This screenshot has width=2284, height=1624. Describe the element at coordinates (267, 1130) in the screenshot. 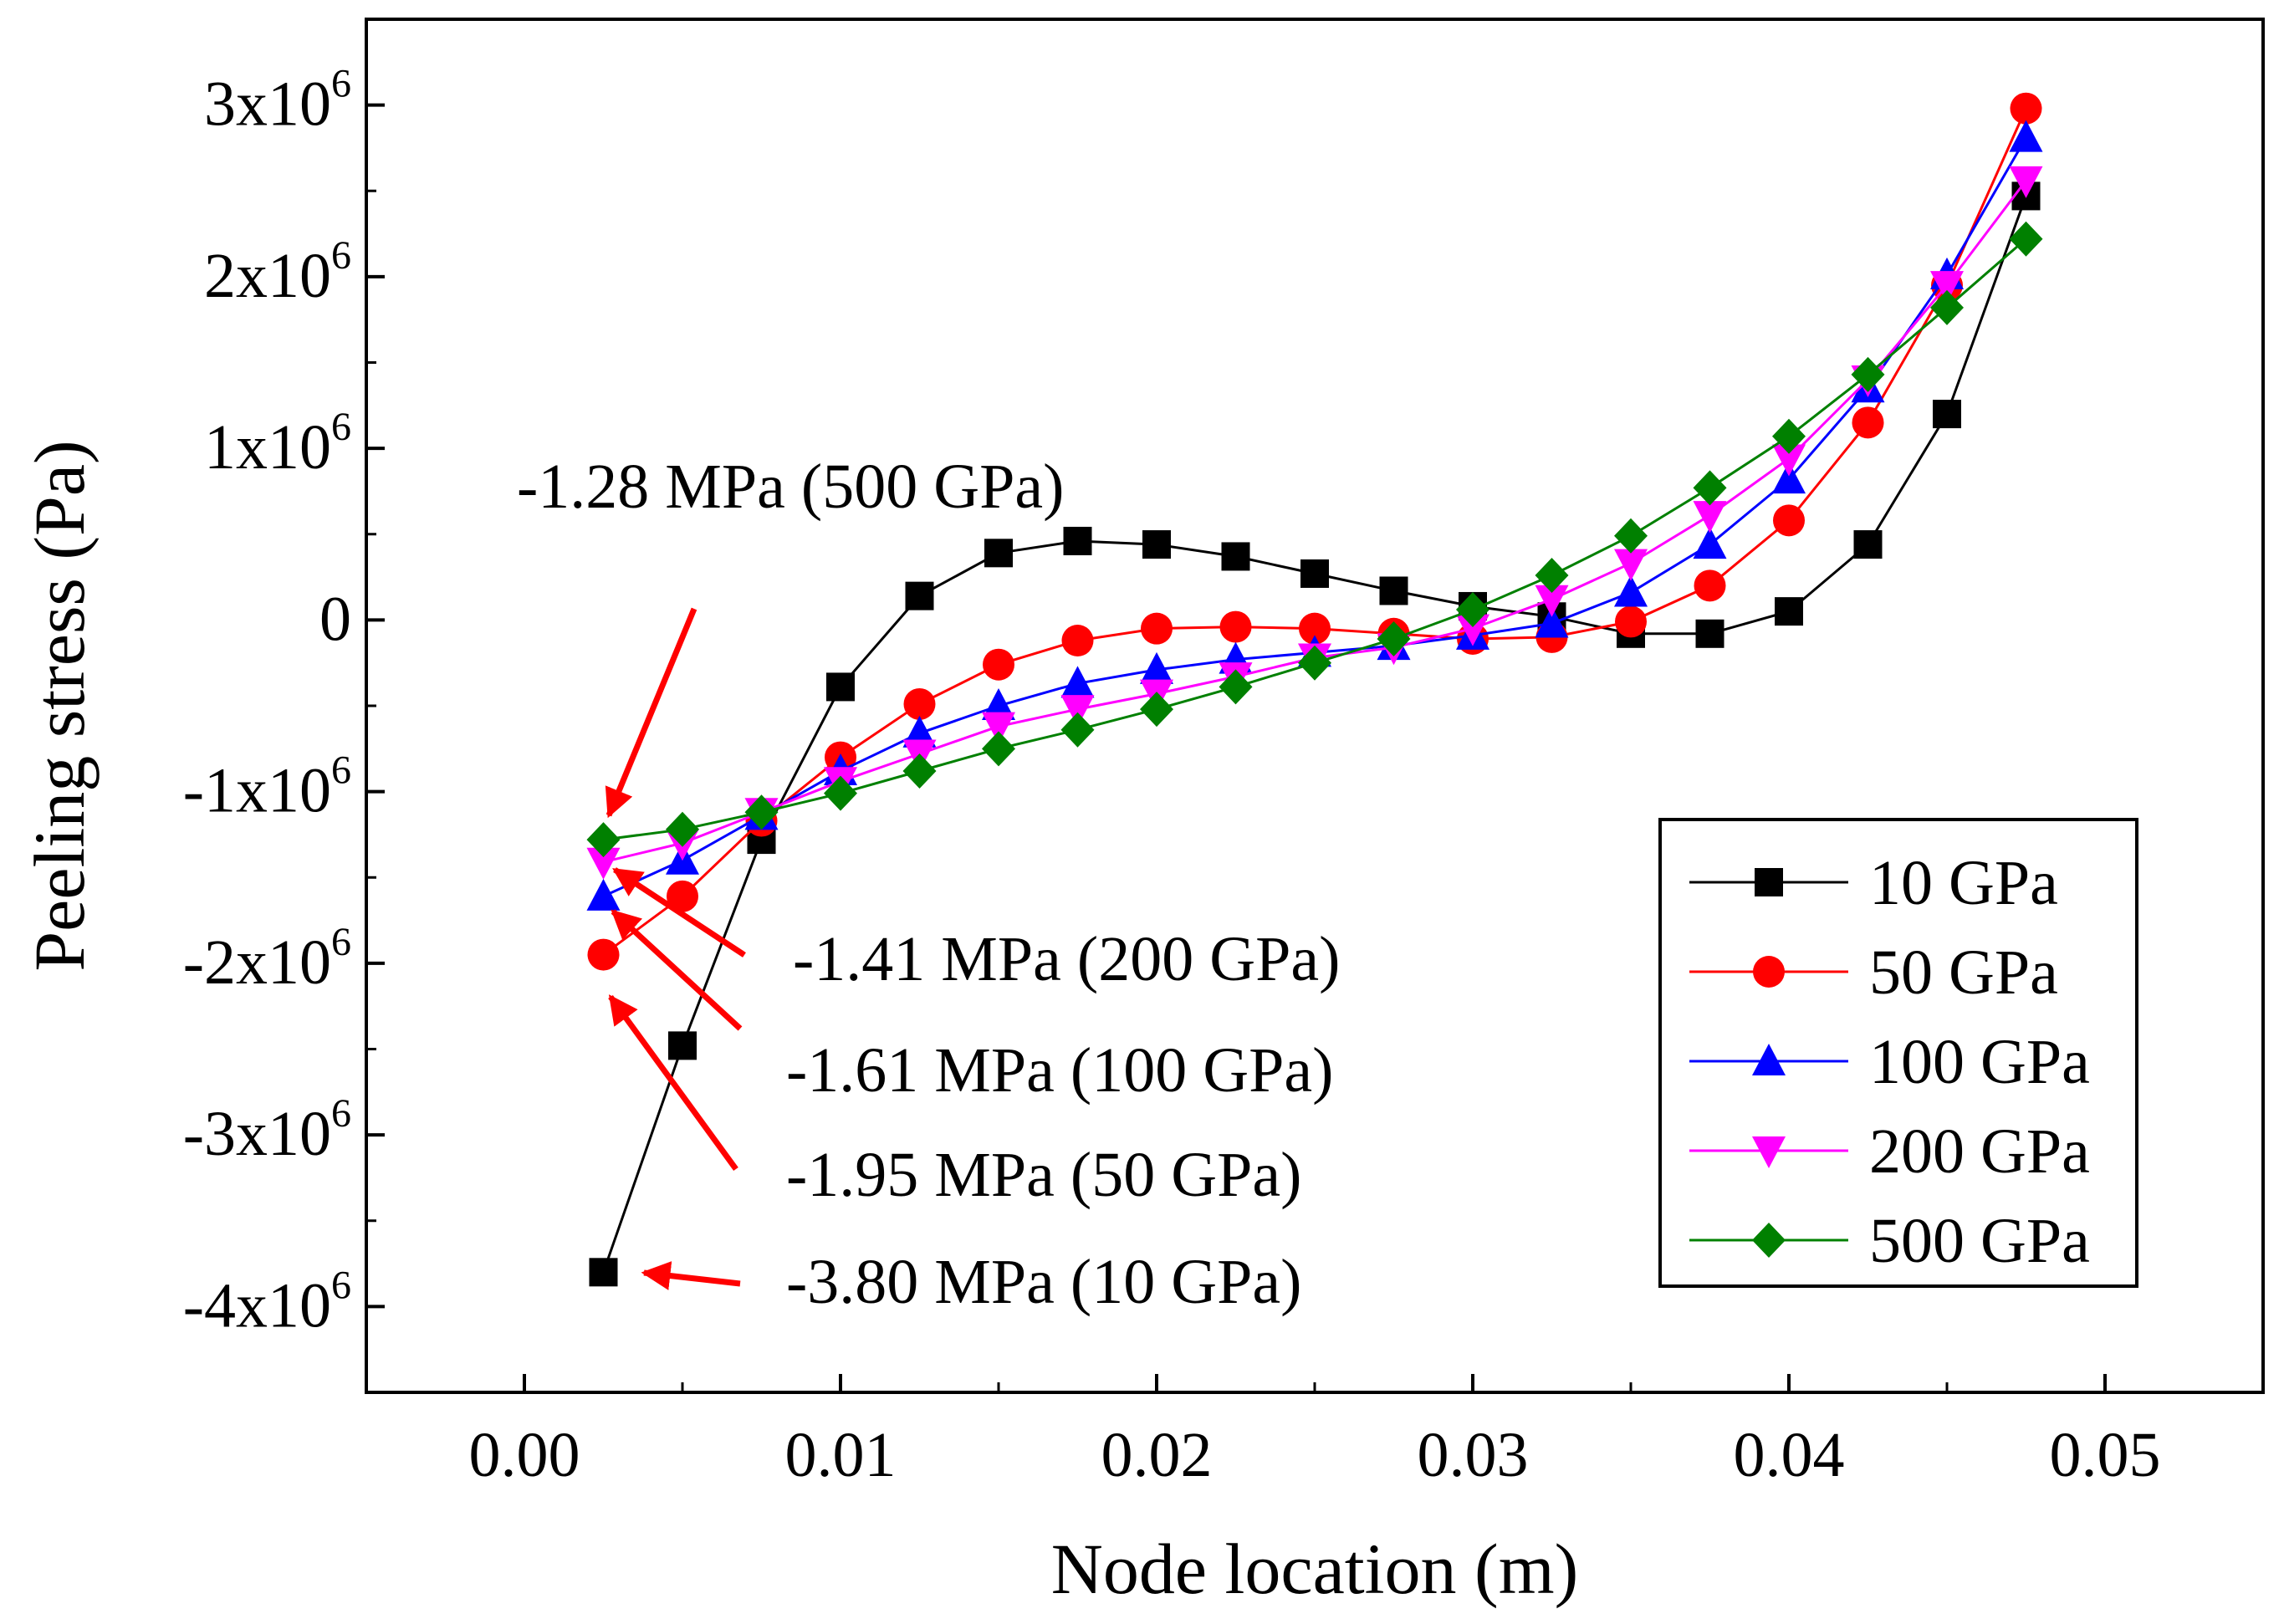

I see `y-tick-label: -3x10⁶` at that location.